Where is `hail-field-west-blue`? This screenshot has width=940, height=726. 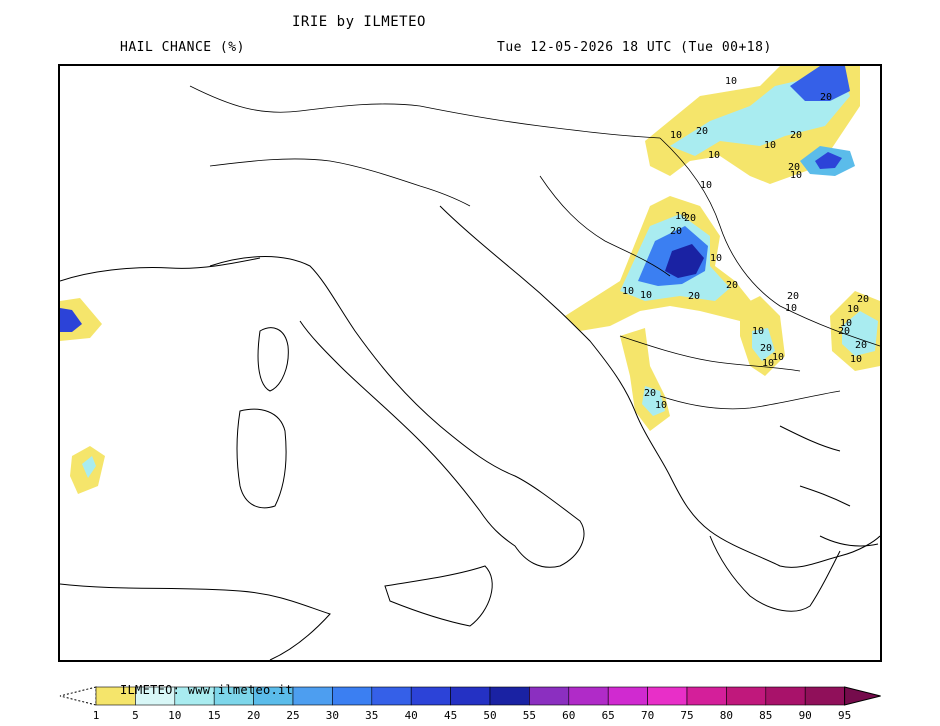 hail-field-west-blue is located at coordinates (71, 320).